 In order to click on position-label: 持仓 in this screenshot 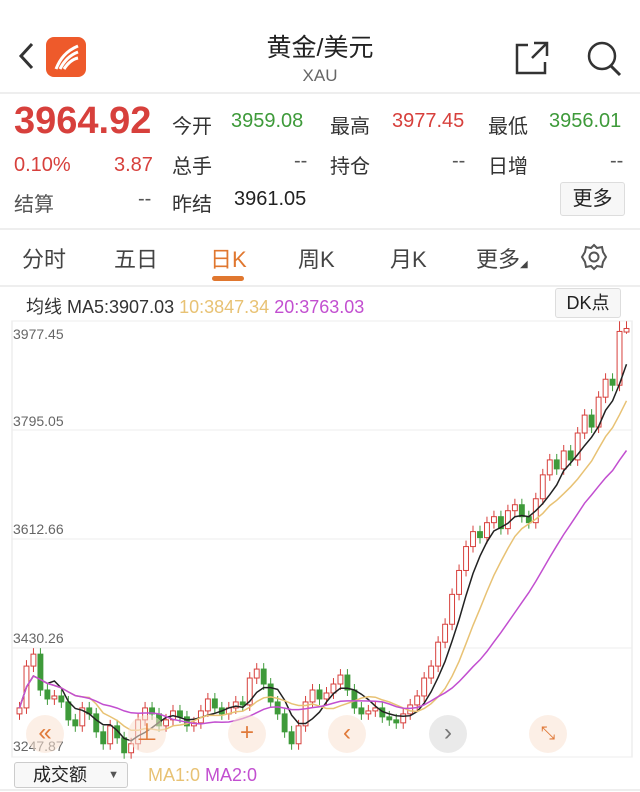, I will do `click(350, 167)`.